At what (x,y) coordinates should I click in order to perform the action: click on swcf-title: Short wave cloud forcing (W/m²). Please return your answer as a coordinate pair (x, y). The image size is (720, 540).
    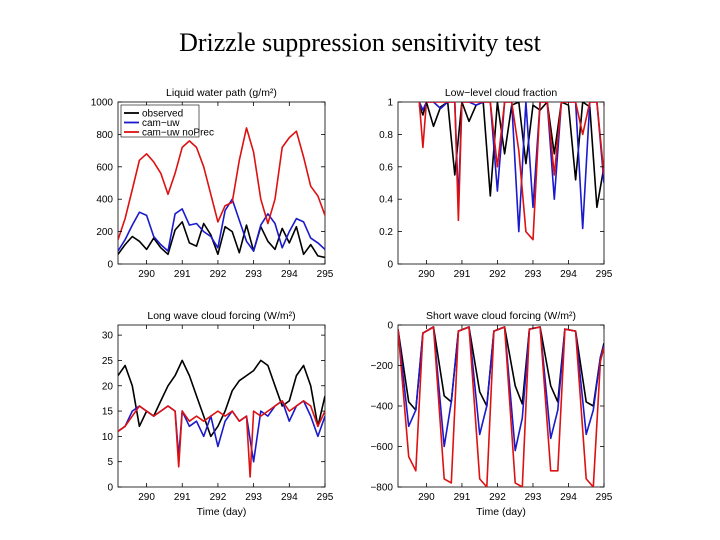
    Looking at the image, I should click on (501, 316).